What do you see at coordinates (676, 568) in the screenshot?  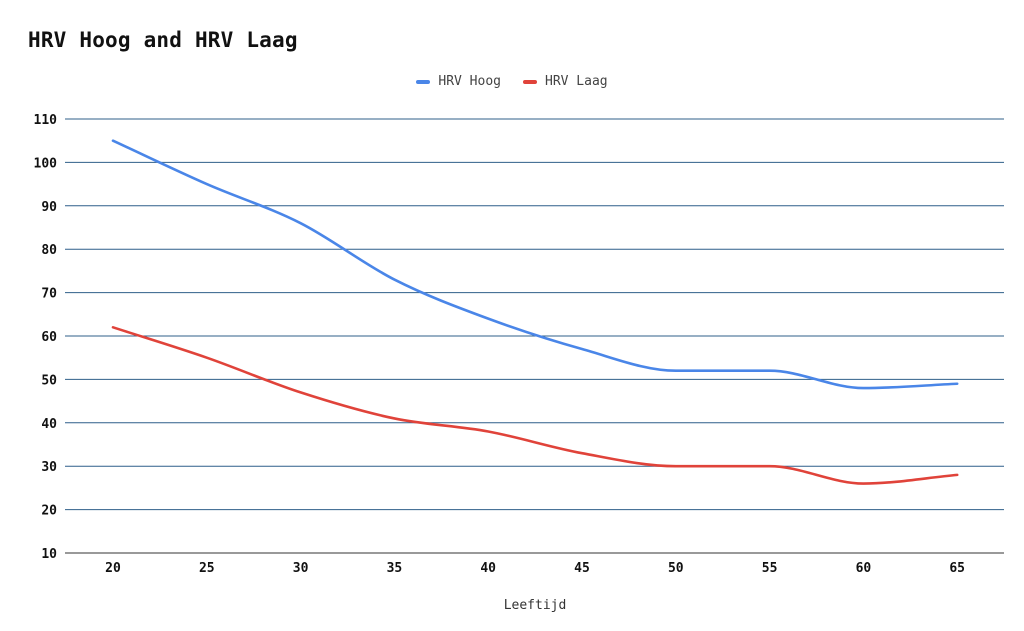 I see `x-tick-label: 50` at bounding box center [676, 568].